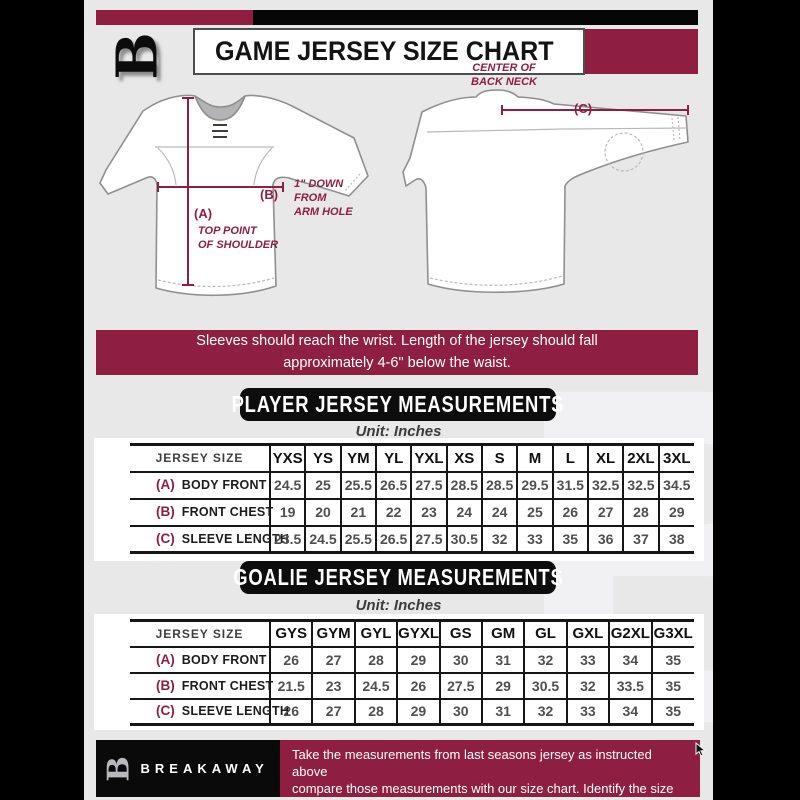 The height and width of the screenshot is (800, 800). Describe the element at coordinates (119, 768) in the screenshot. I see `breakaway-b-icon: B` at that location.